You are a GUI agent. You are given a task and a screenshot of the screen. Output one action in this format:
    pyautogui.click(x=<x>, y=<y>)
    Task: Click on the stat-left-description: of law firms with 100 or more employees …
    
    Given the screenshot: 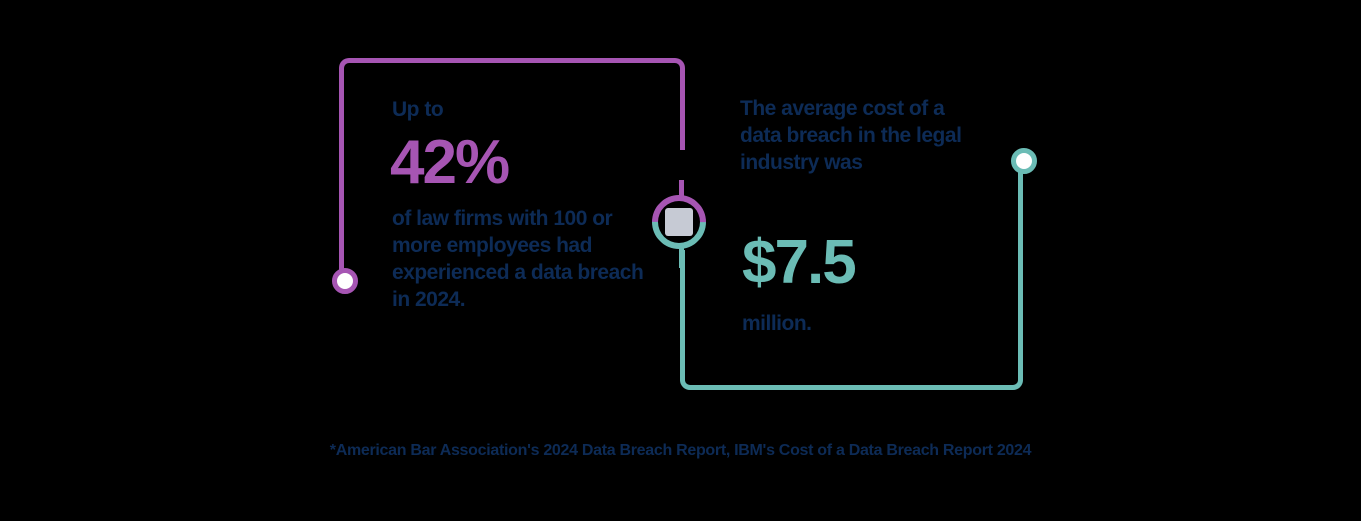 What is the action you would take?
    pyautogui.click(x=518, y=259)
    